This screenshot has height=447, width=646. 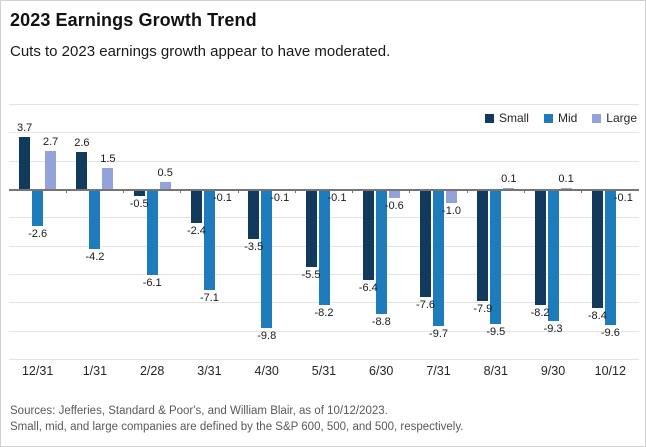 What do you see at coordinates (82, 143) in the screenshot?
I see `bar-value-label: 2.6` at bounding box center [82, 143].